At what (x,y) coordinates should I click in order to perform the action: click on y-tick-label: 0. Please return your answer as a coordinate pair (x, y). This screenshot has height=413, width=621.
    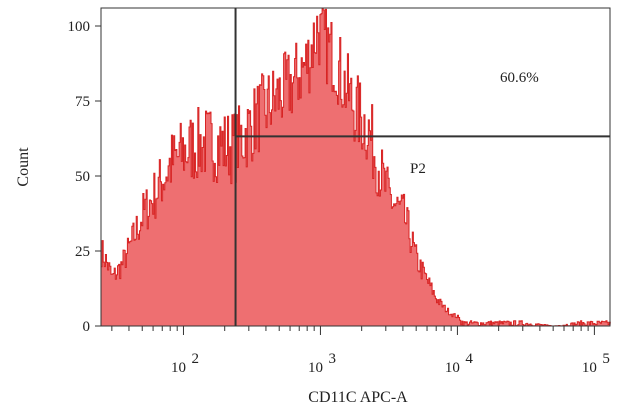
    Looking at the image, I should click on (87, 327).